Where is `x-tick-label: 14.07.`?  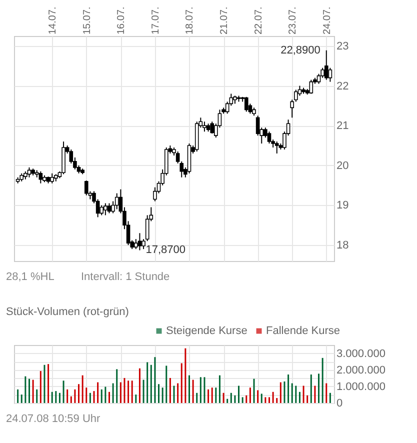
x-tick-label: 14.07. is located at coordinates (53, 20).